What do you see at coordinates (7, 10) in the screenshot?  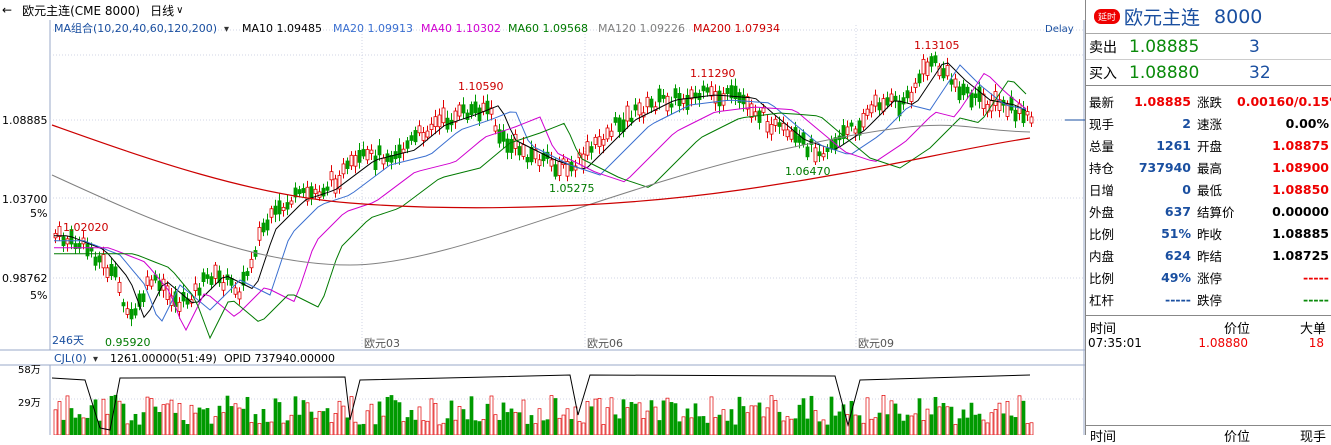 I see `back-arrow-icon: ←` at bounding box center [7, 10].